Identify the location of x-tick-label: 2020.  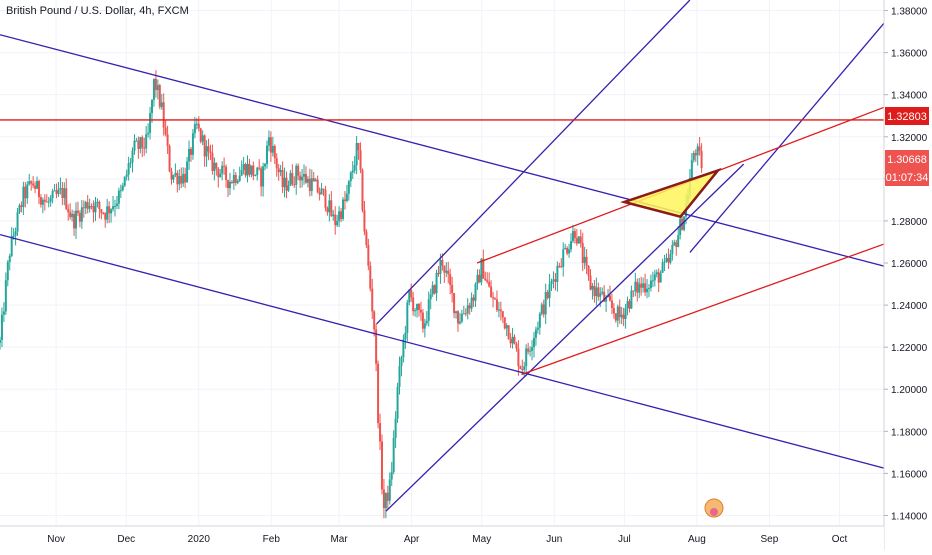
(199, 539).